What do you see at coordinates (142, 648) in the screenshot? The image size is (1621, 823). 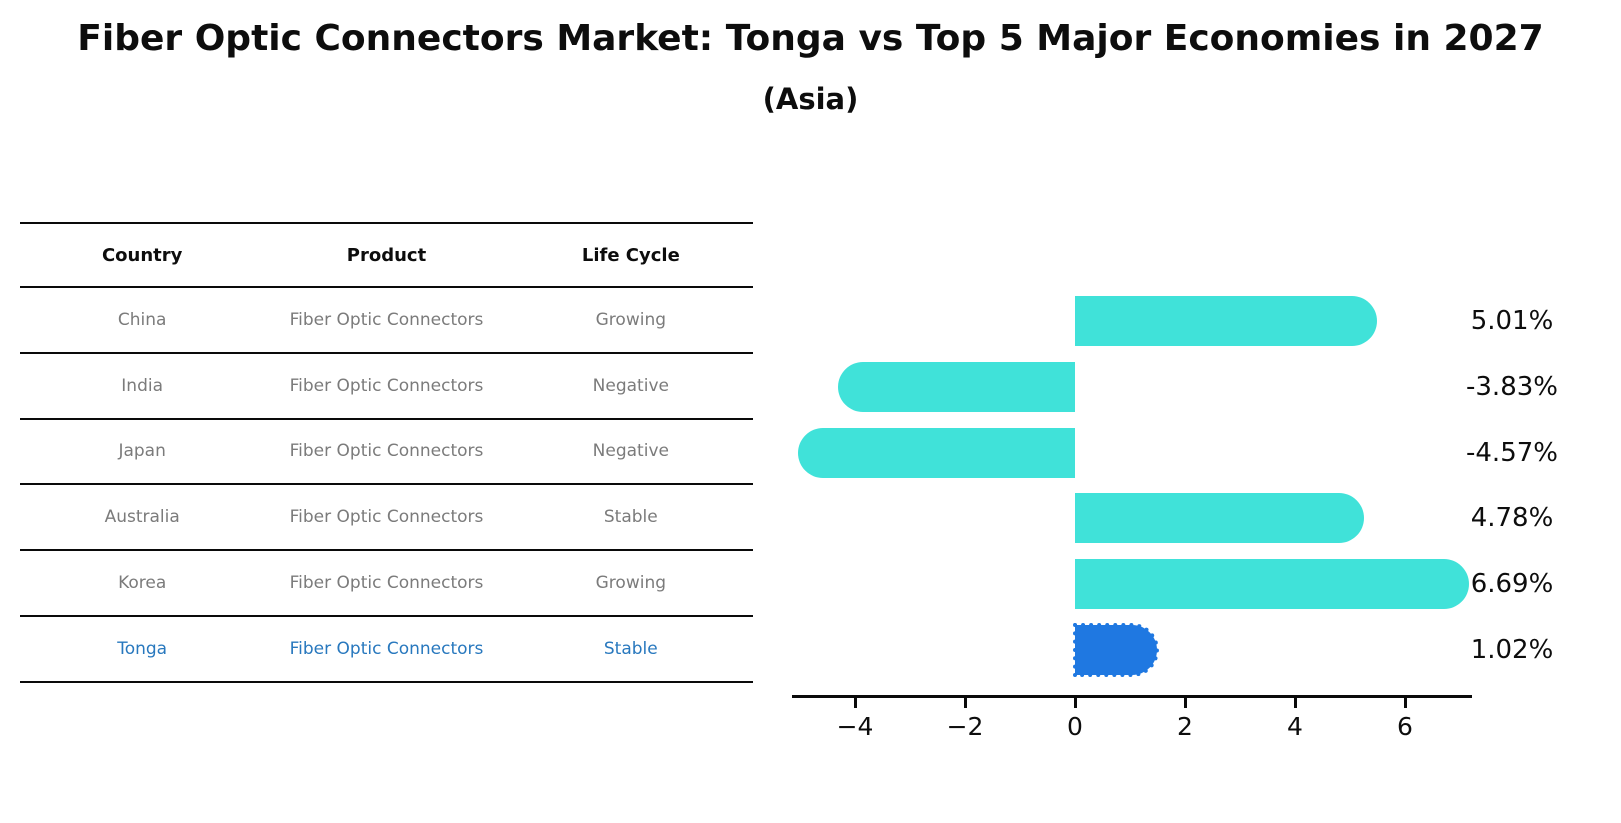 I see `cell-country: Tonga` at bounding box center [142, 648].